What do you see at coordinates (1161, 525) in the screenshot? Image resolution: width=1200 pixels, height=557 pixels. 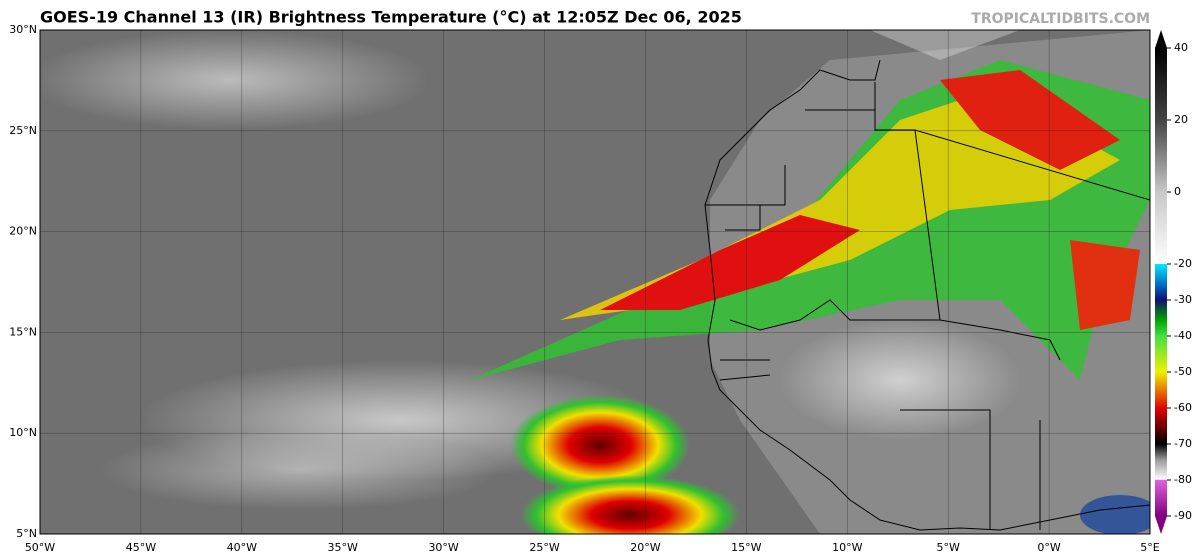 I see `colorbar-bottom` at bounding box center [1161, 525].